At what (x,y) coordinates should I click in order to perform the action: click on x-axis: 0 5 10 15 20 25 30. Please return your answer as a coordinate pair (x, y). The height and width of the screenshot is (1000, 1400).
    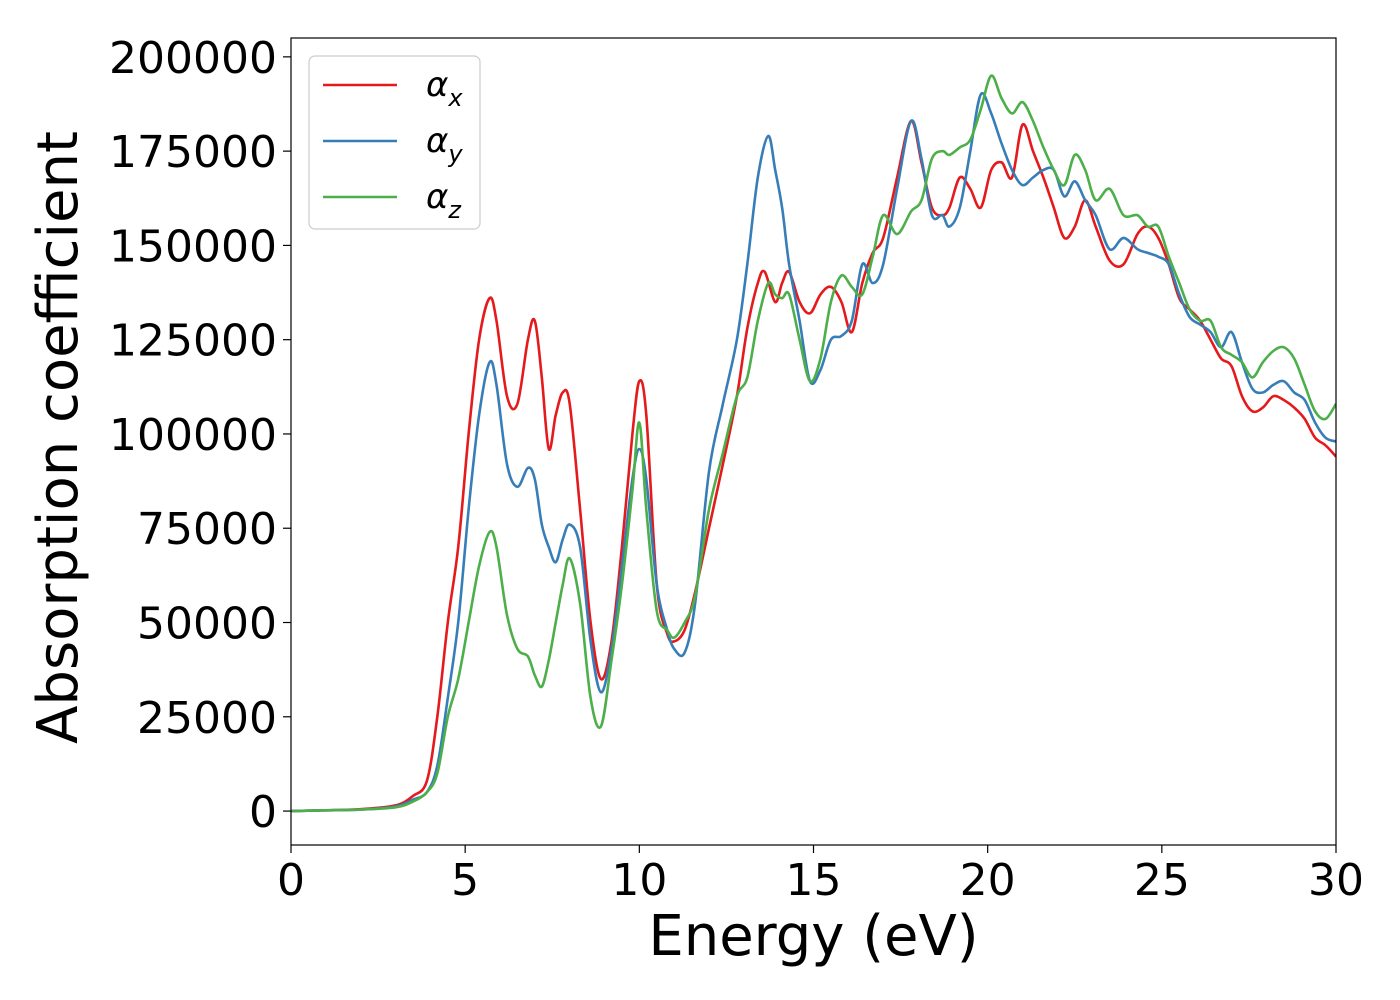
    Looking at the image, I should click on (820, 875).